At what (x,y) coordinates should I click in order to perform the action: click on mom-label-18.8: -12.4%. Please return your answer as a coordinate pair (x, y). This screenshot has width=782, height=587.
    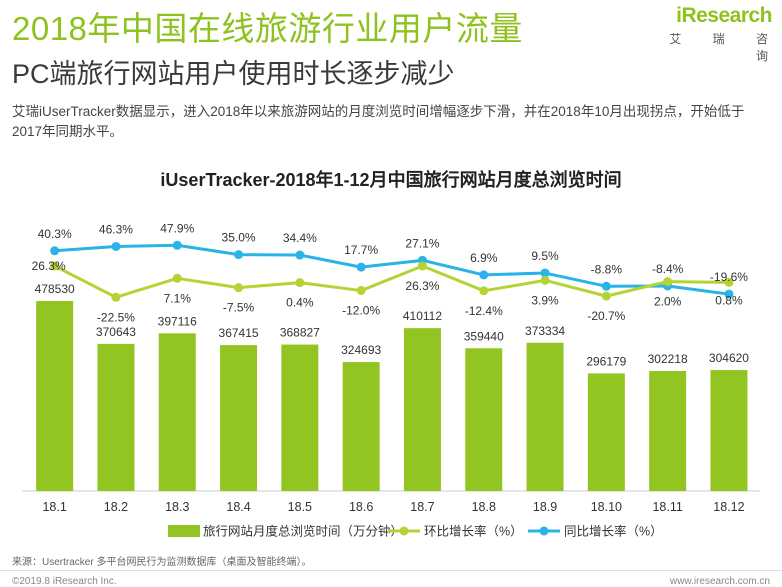
    Looking at the image, I should click on (484, 311).